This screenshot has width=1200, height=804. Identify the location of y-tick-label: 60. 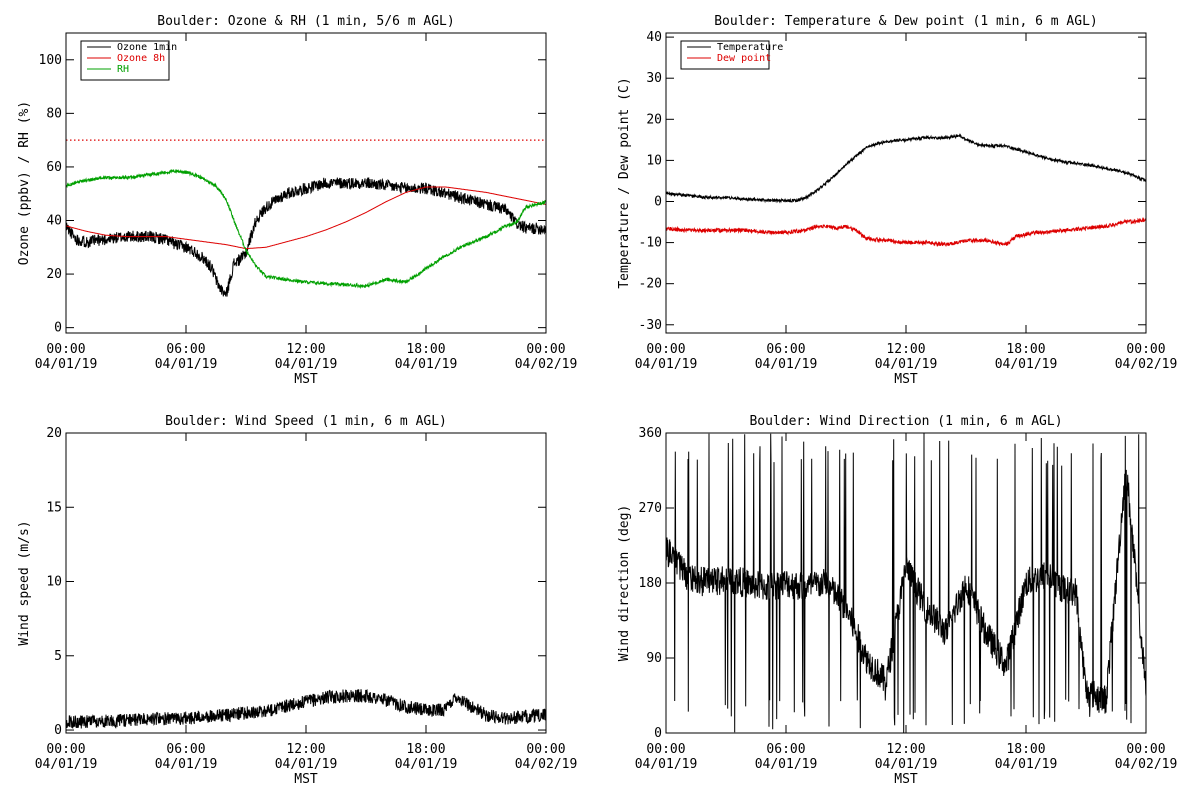
(54, 167).